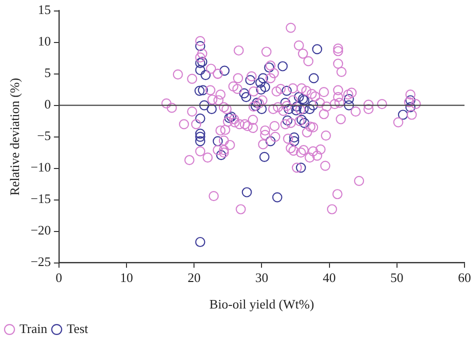  Describe the element at coordinates (397, 278) in the screenshot. I see `x-tick-label: 50` at that location.